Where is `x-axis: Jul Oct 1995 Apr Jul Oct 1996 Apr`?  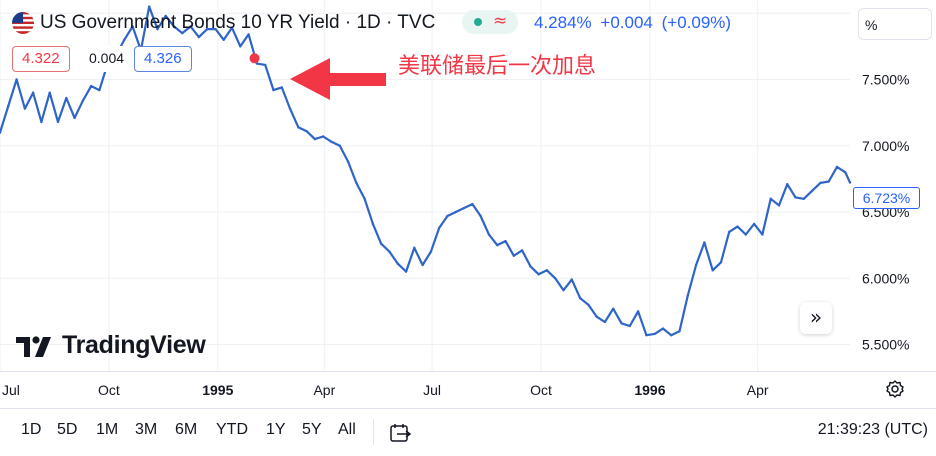 x-axis: Jul Oct 1995 Apr Jul Oct 1996 Apr is located at coordinates (385, 390).